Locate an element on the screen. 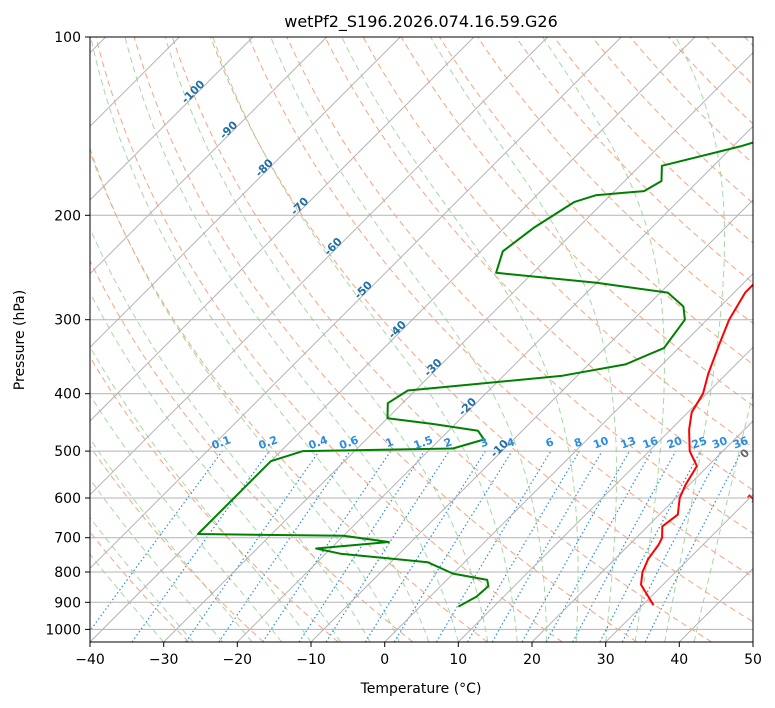 This screenshot has width=775, height=708. temperature-profile is located at coordinates (696, 444).